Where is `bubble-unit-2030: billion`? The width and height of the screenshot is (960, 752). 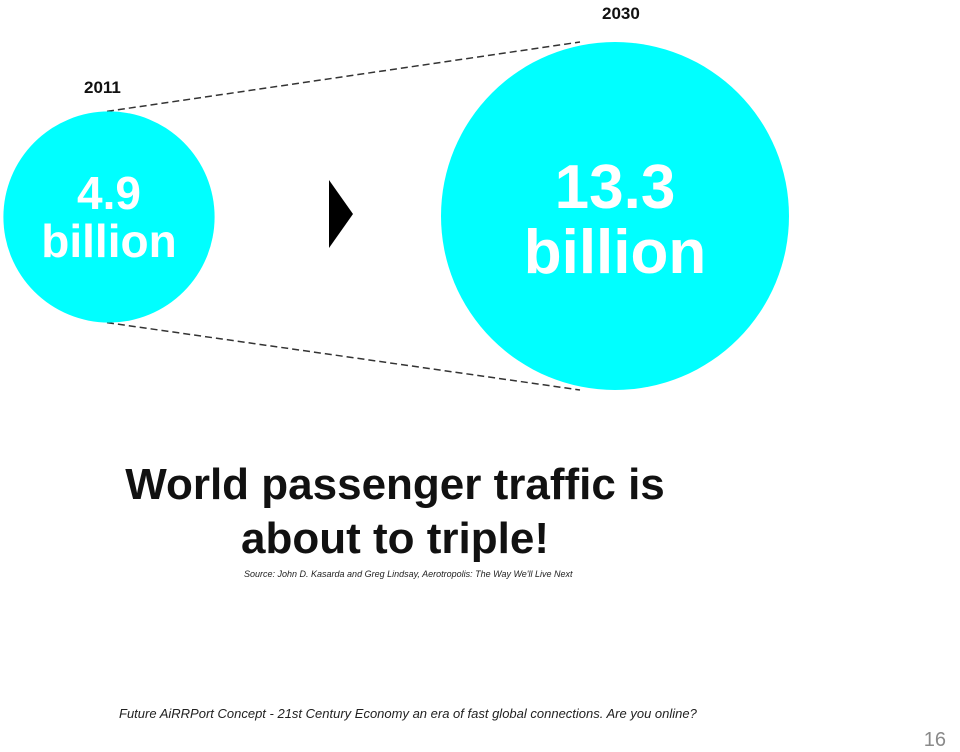 bubble-unit-2030: billion is located at coordinates (615, 252).